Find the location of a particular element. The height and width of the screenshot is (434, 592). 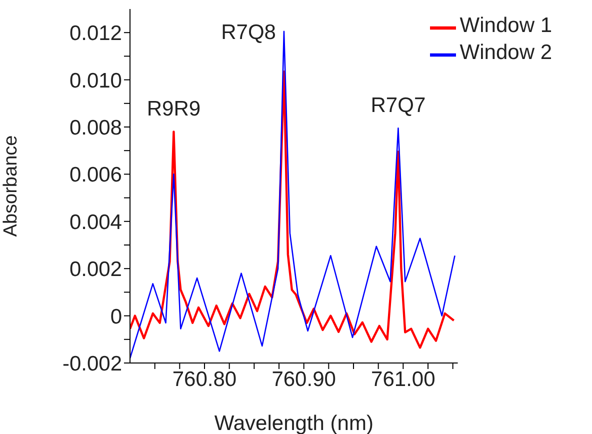

y-tick-label: 0 is located at coordinates (116, 316).